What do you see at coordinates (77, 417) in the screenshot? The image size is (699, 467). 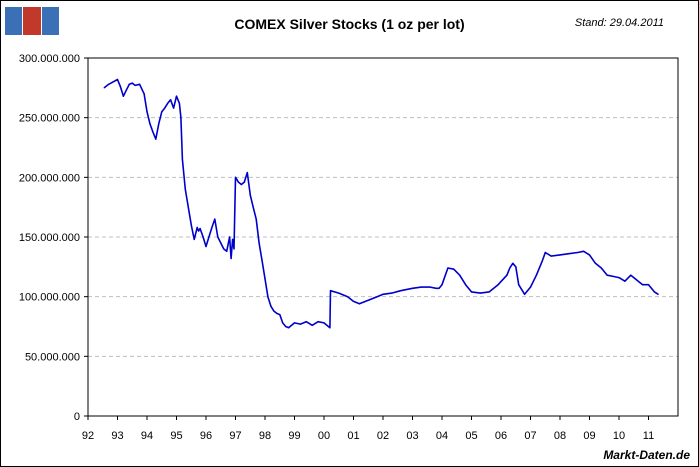 I see `y-tick-label: 0` at bounding box center [77, 417].